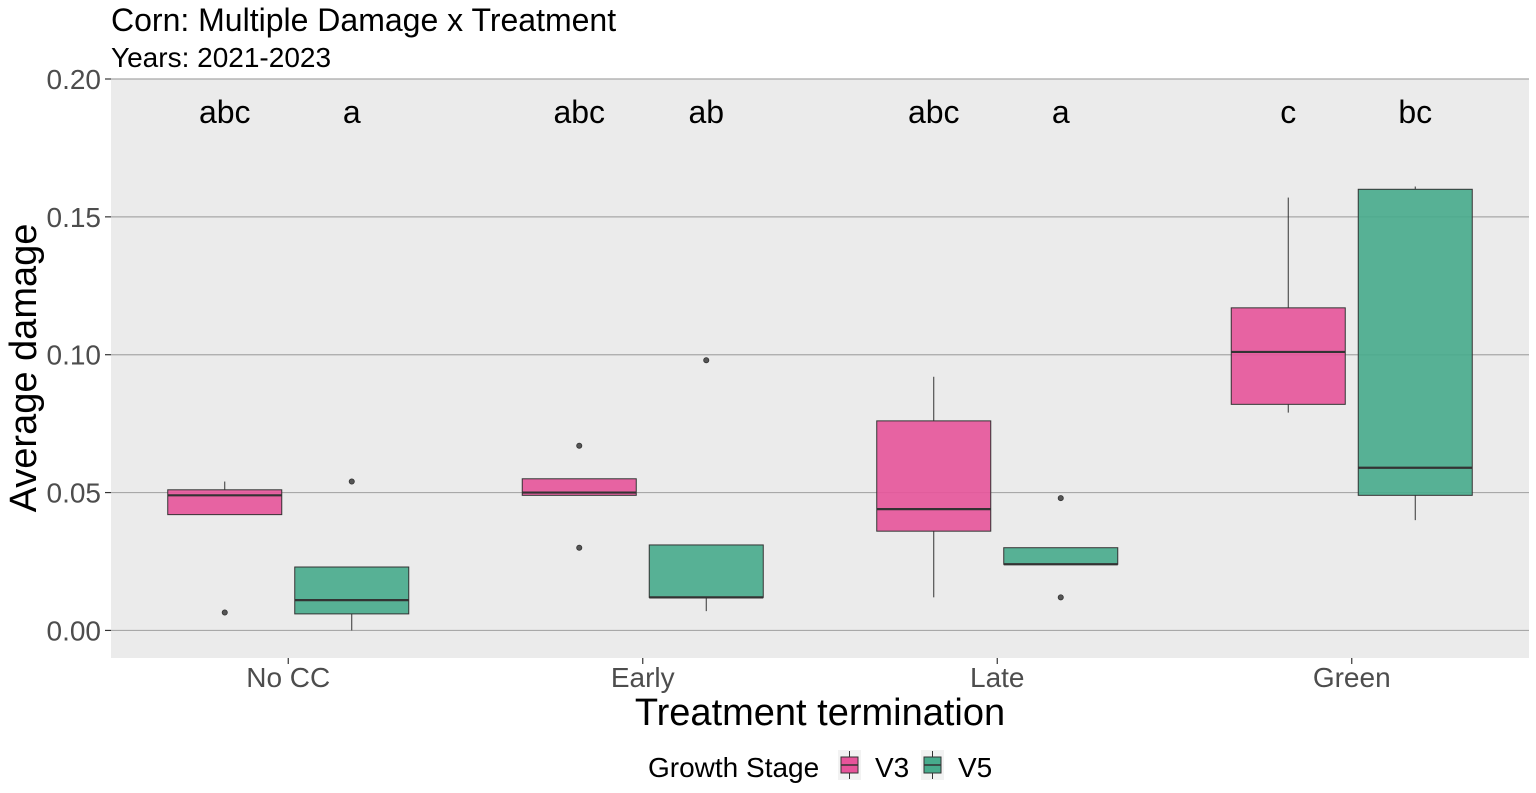 The image size is (1536, 793). What do you see at coordinates (1288, 305) in the screenshot?
I see `box-v3-green` at bounding box center [1288, 305].